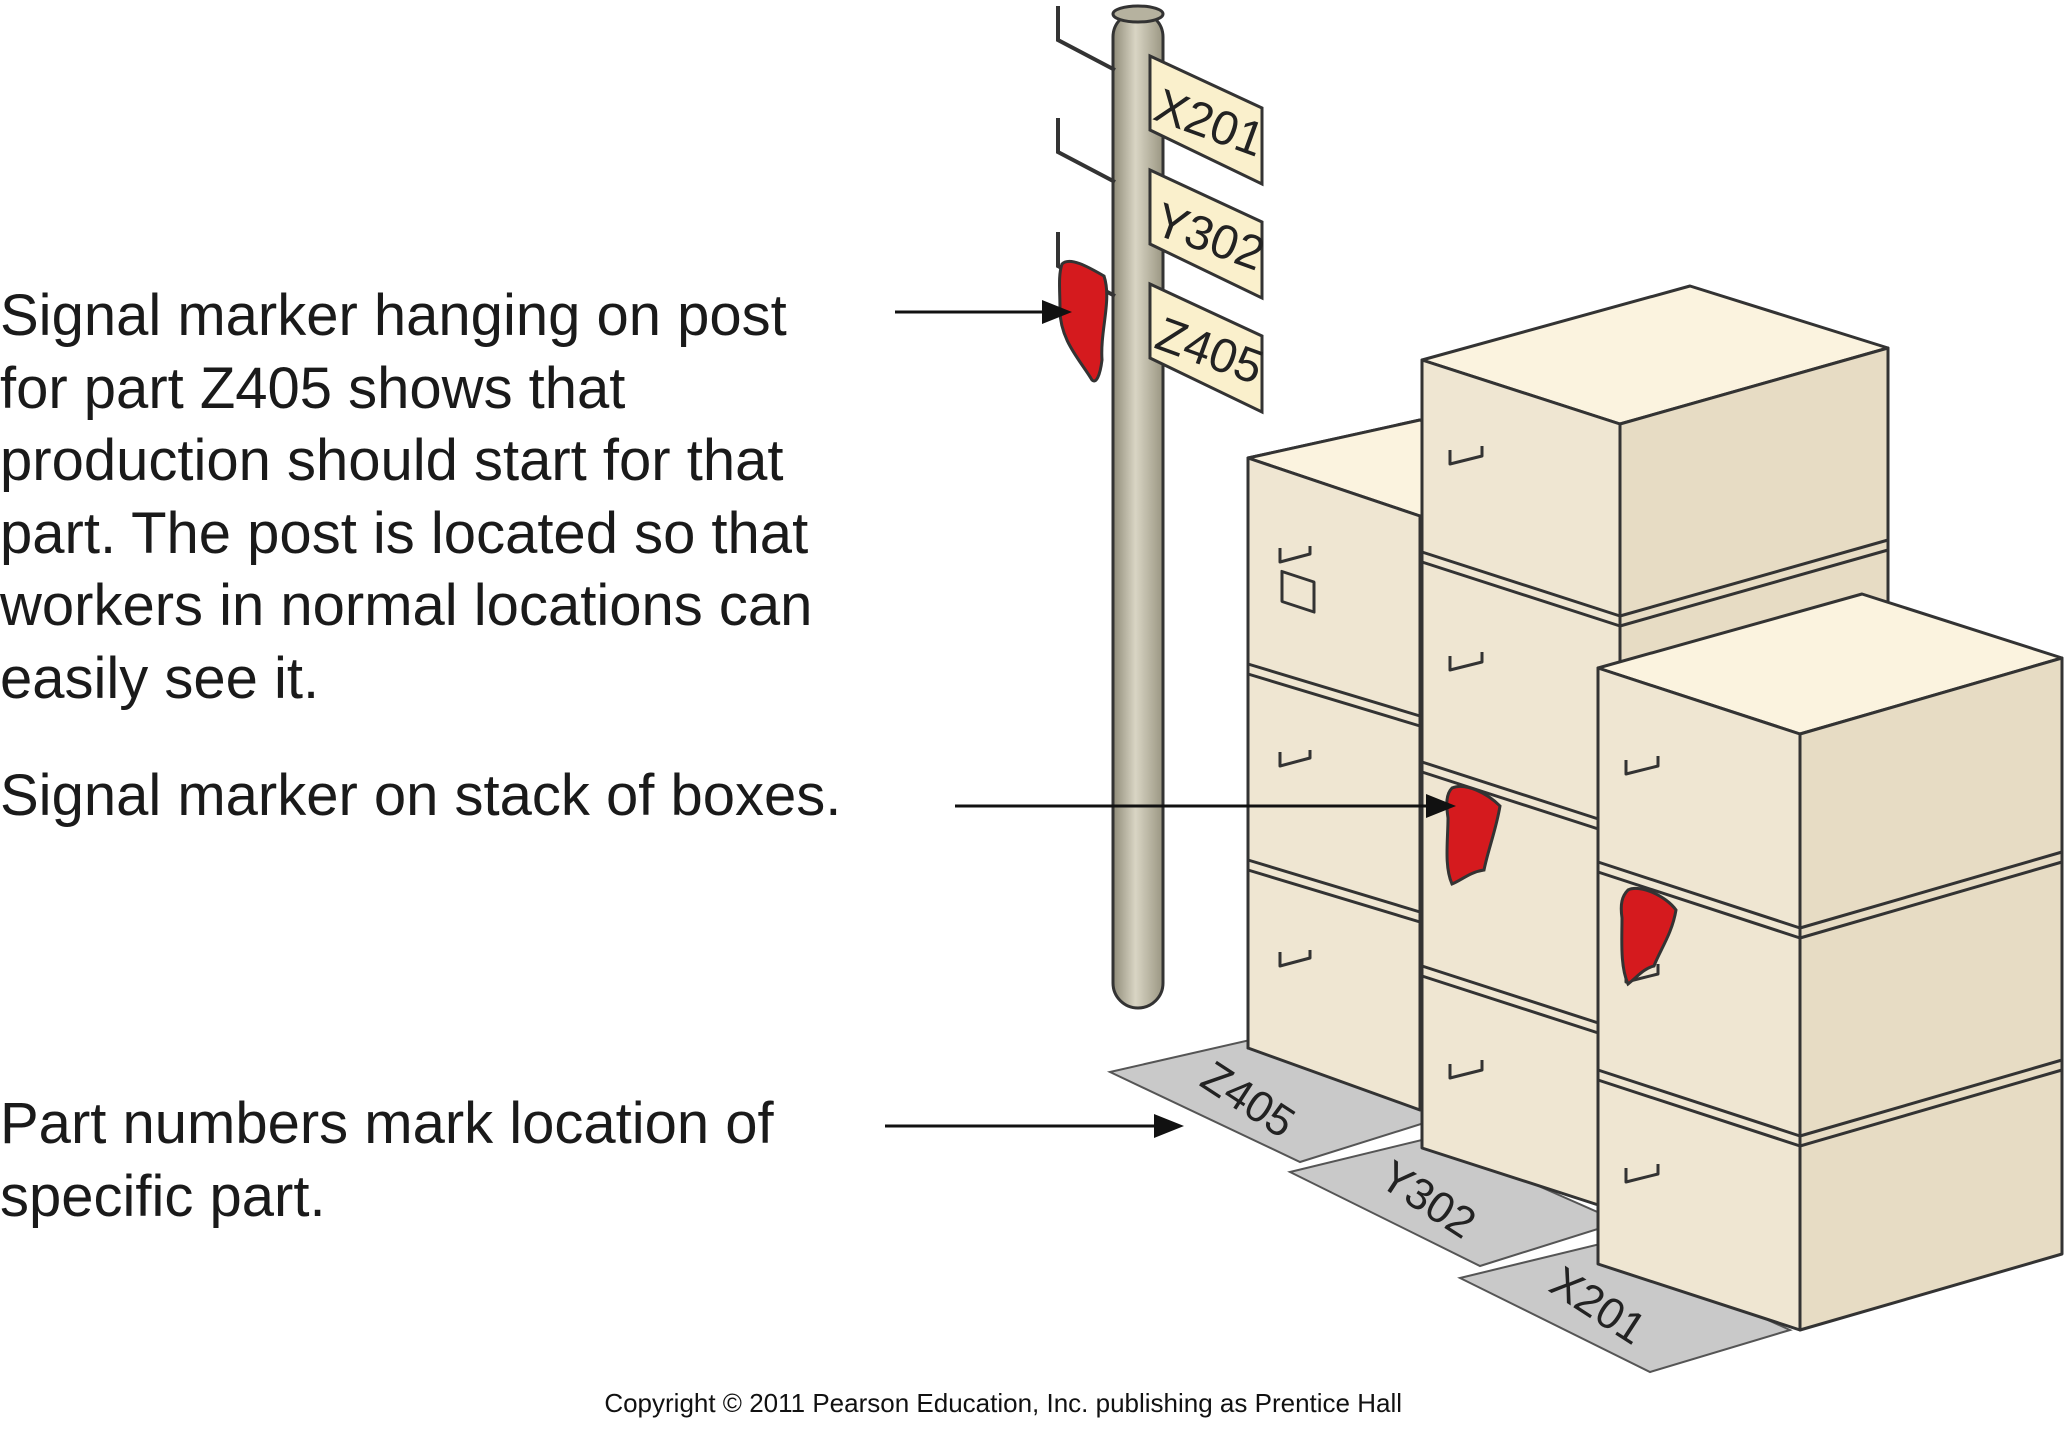 Image resolution: width=2066 pixels, height=1438 pixels. I want to click on post-sign-z405: Z405, so click(1209, 348).